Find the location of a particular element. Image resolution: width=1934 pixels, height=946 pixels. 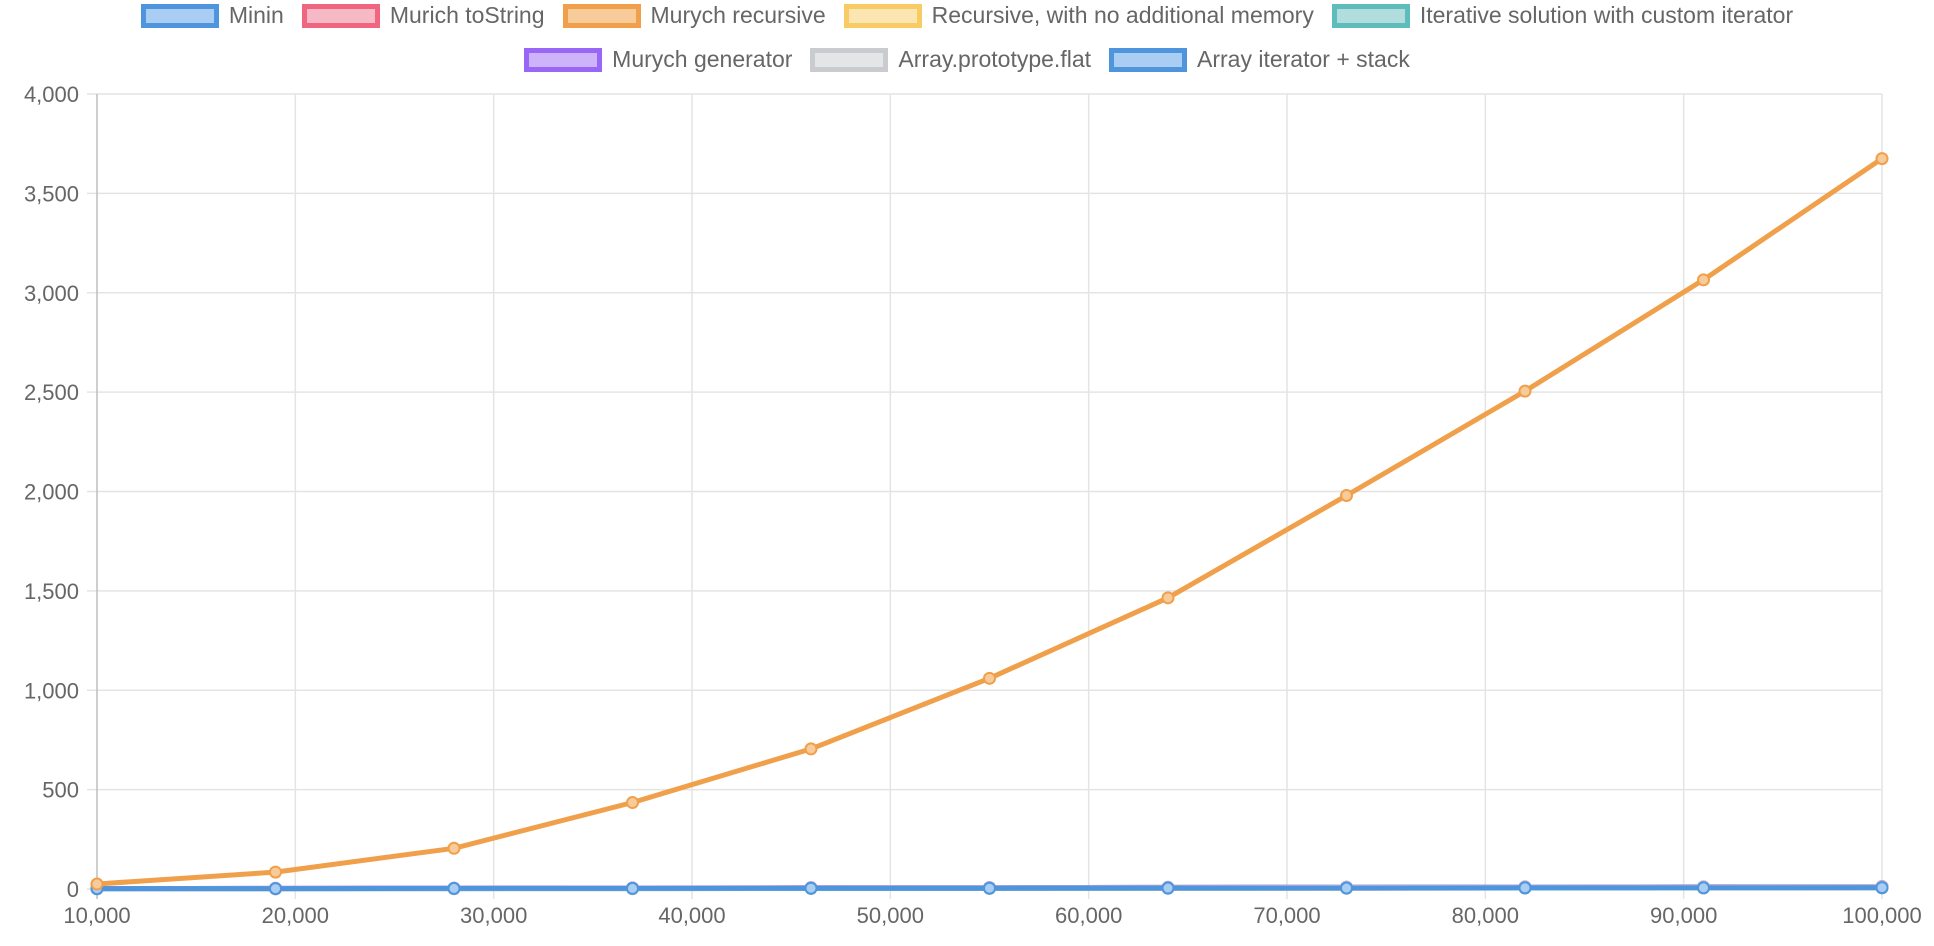

legend-item-iterative-custom-iterator: Iterative solution with custom iterator is located at coordinates (1562, 15).